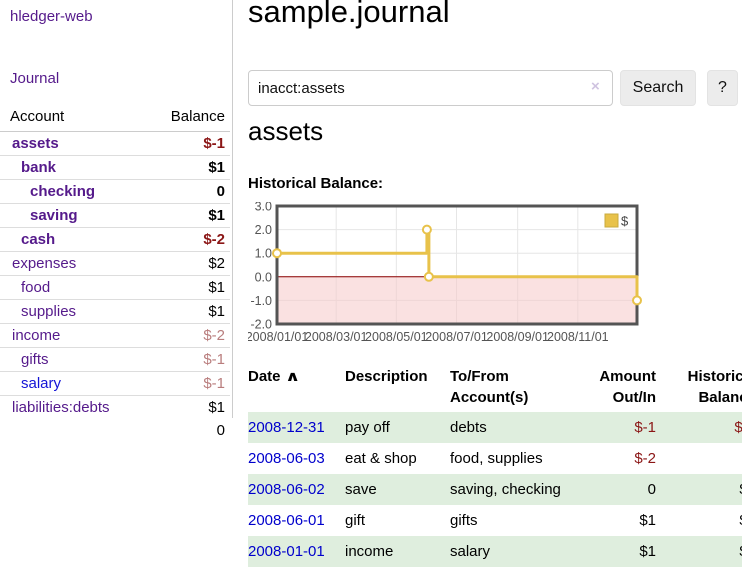  I want to click on help-button: ?, so click(722, 88).